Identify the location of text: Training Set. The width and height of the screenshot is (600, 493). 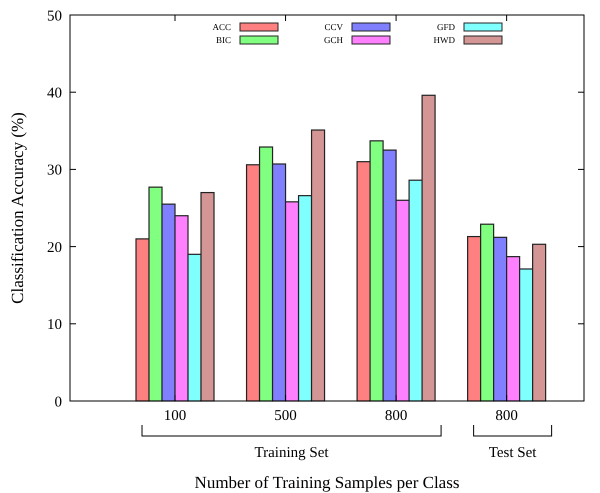
(292, 453).